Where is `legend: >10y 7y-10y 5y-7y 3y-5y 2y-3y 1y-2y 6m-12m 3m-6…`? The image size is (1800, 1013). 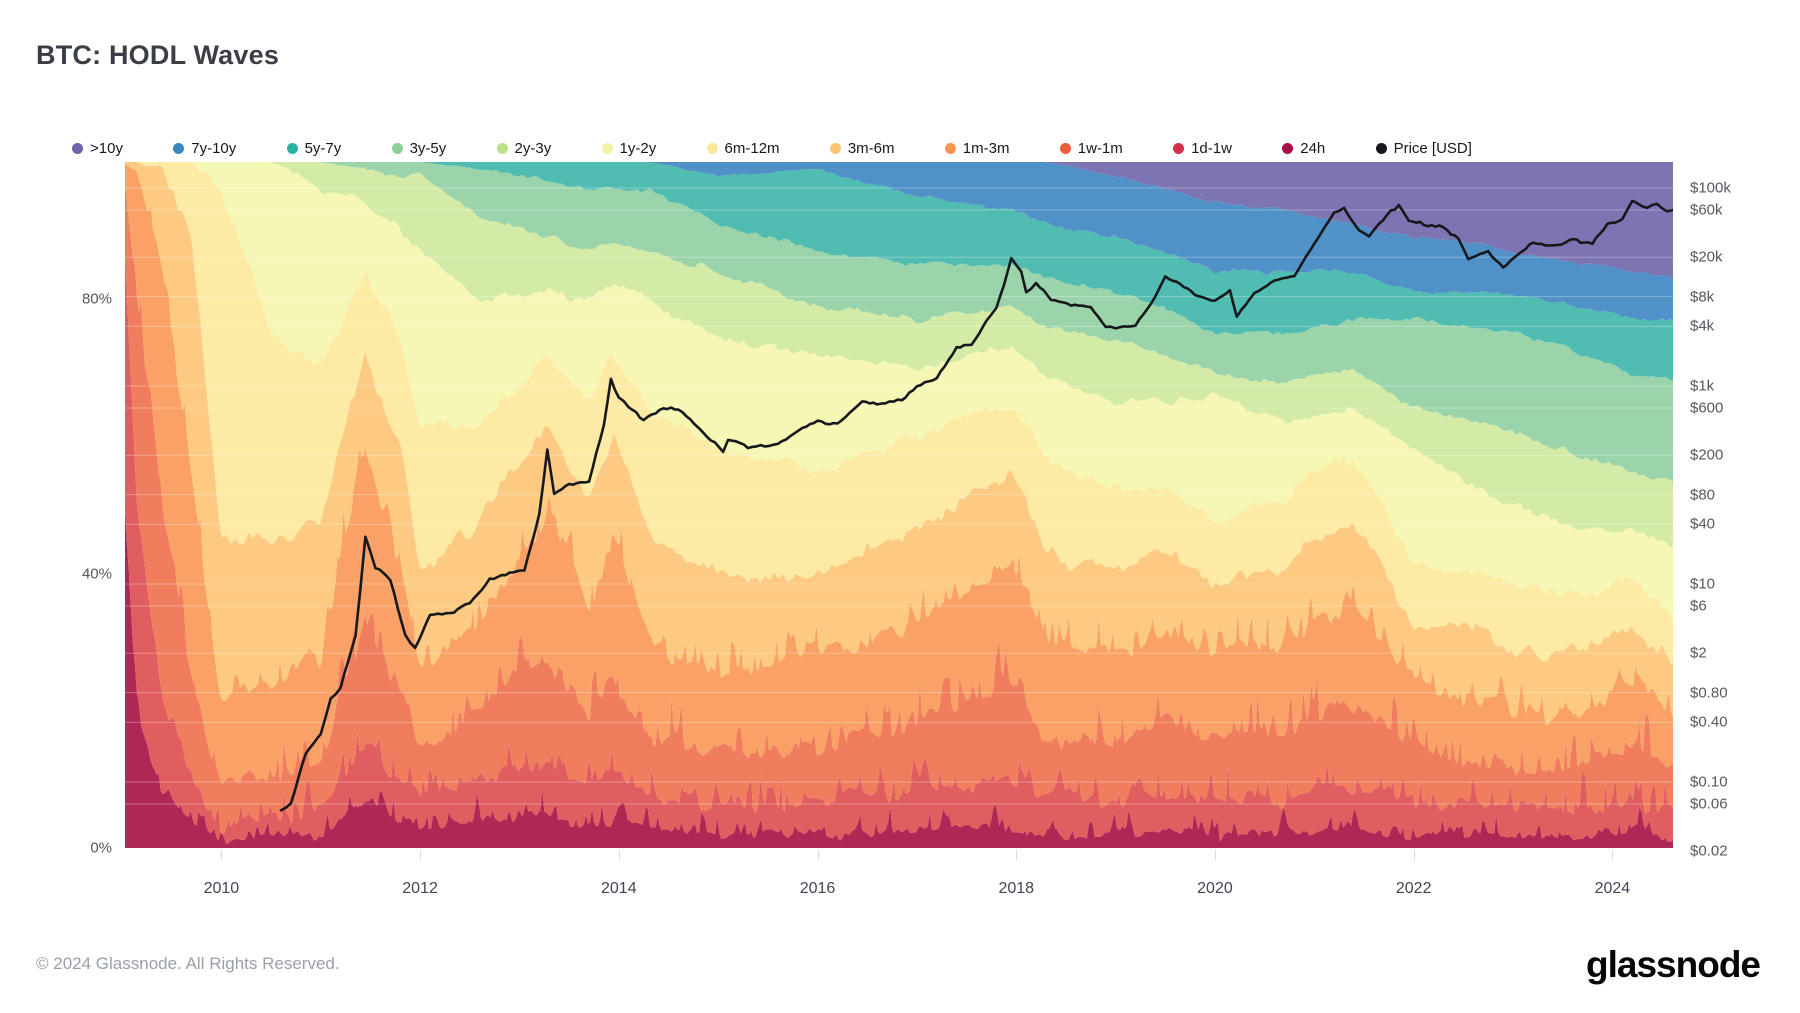 legend: >10y 7y-10y 5y-7y 3y-5y 2y-3y 1y-2y 6m-12m 3m-6… is located at coordinates (772, 148).